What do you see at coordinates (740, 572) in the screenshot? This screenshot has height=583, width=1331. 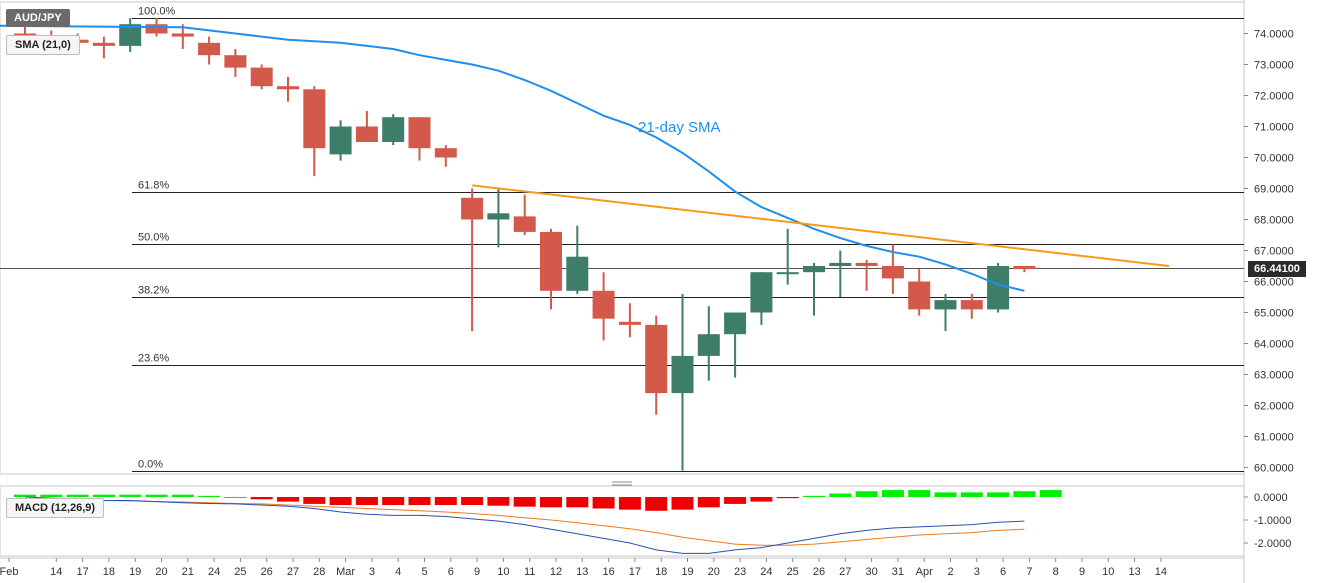 I see `time-tick-label: 23` at bounding box center [740, 572].